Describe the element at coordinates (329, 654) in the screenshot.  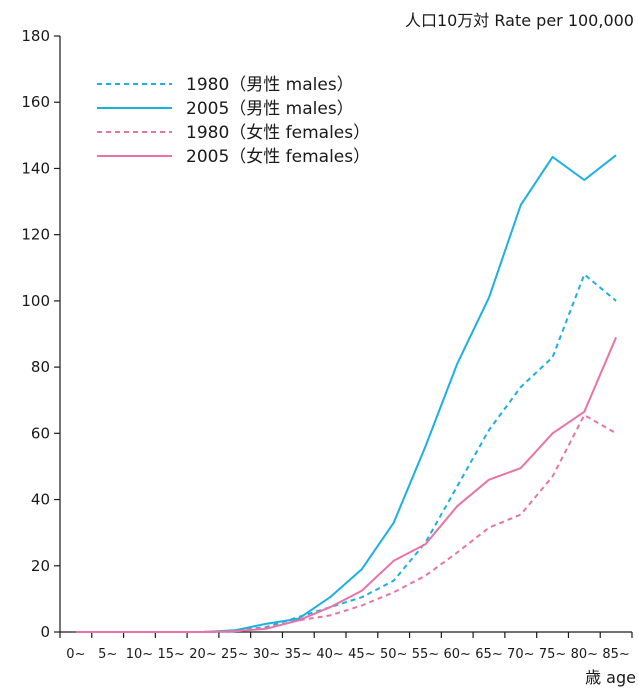
I see `x-tick-label: 40~` at that location.